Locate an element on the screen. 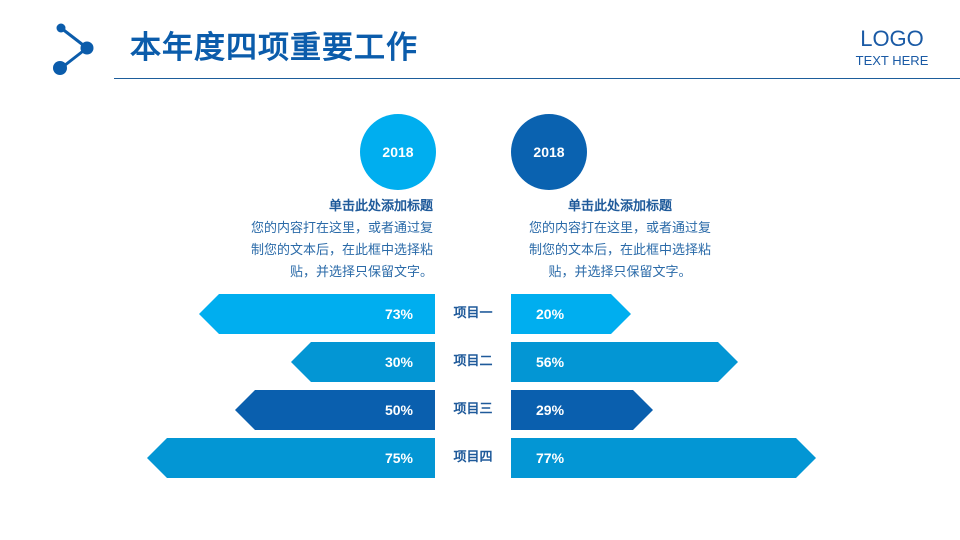  logo-text: LOGO is located at coordinates (892, 38).